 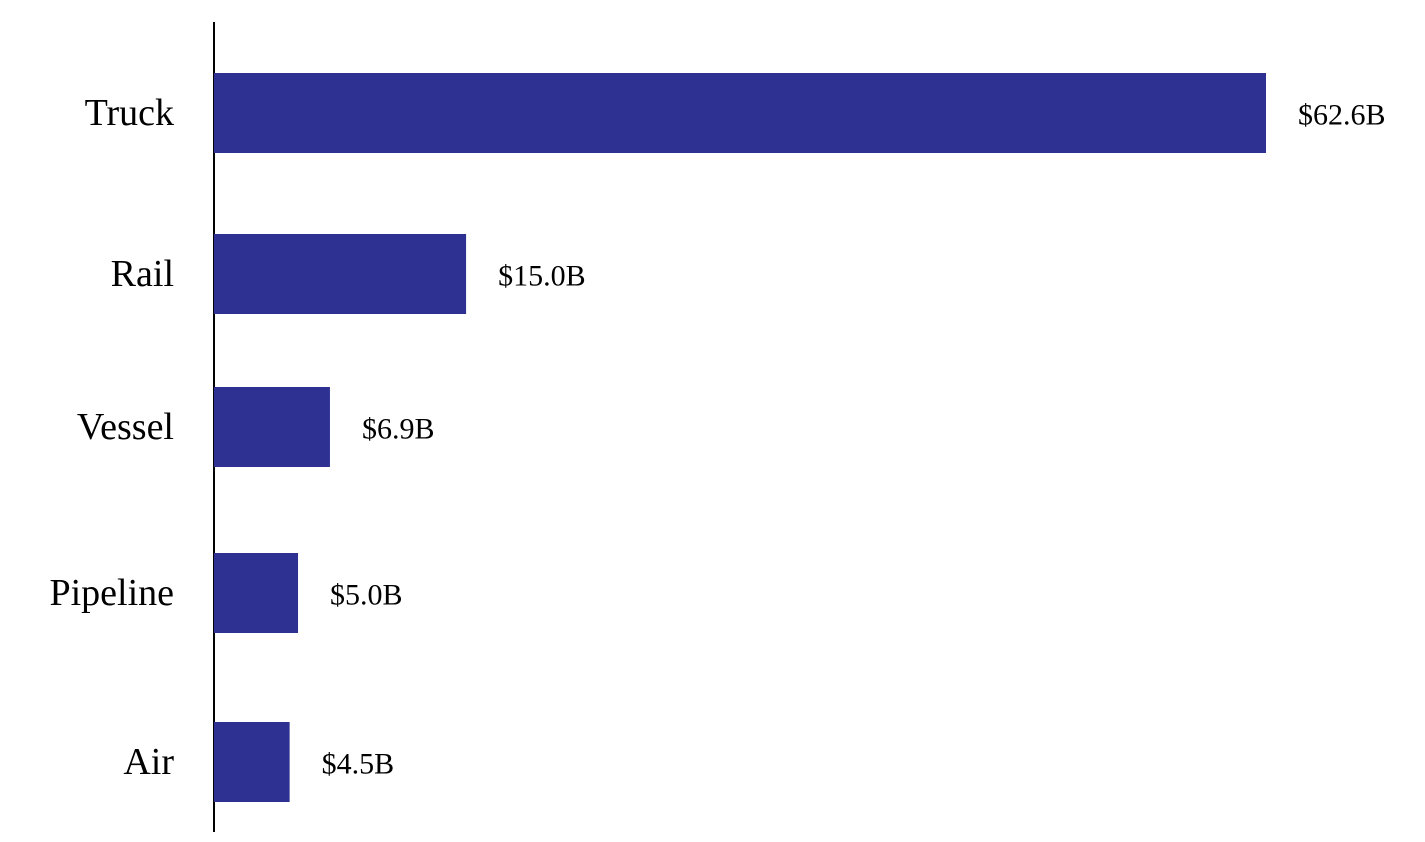 I want to click on bar-pipeline, so click(x=256, y=593).